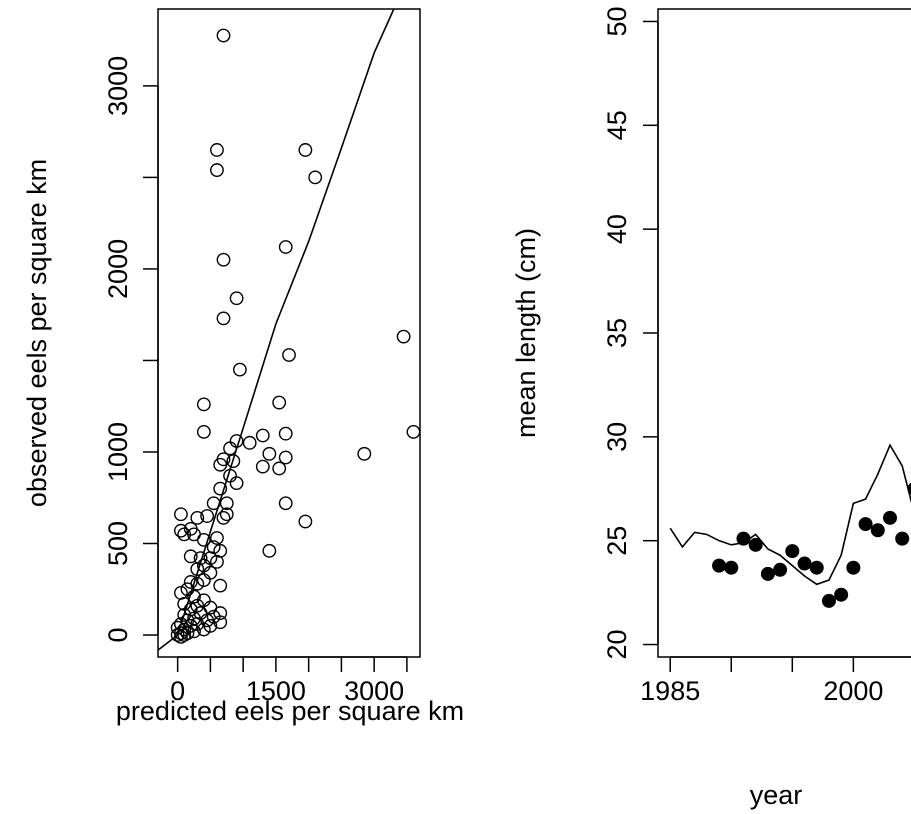 The height and width of the screenshot is (814, 911). Describe the element at coordinates (118, 543) in the screenshot. I see `left-y-tick-label: 500` at that location.